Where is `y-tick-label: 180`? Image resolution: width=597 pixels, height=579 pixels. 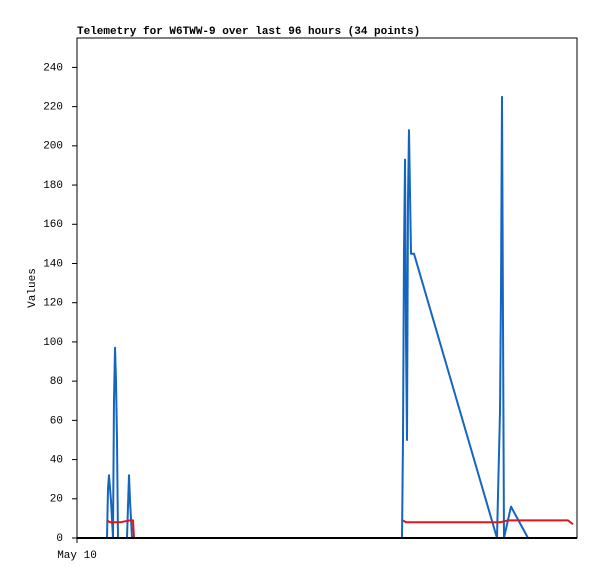
y-tick-label: 180 is located at coordinates (53, 186).